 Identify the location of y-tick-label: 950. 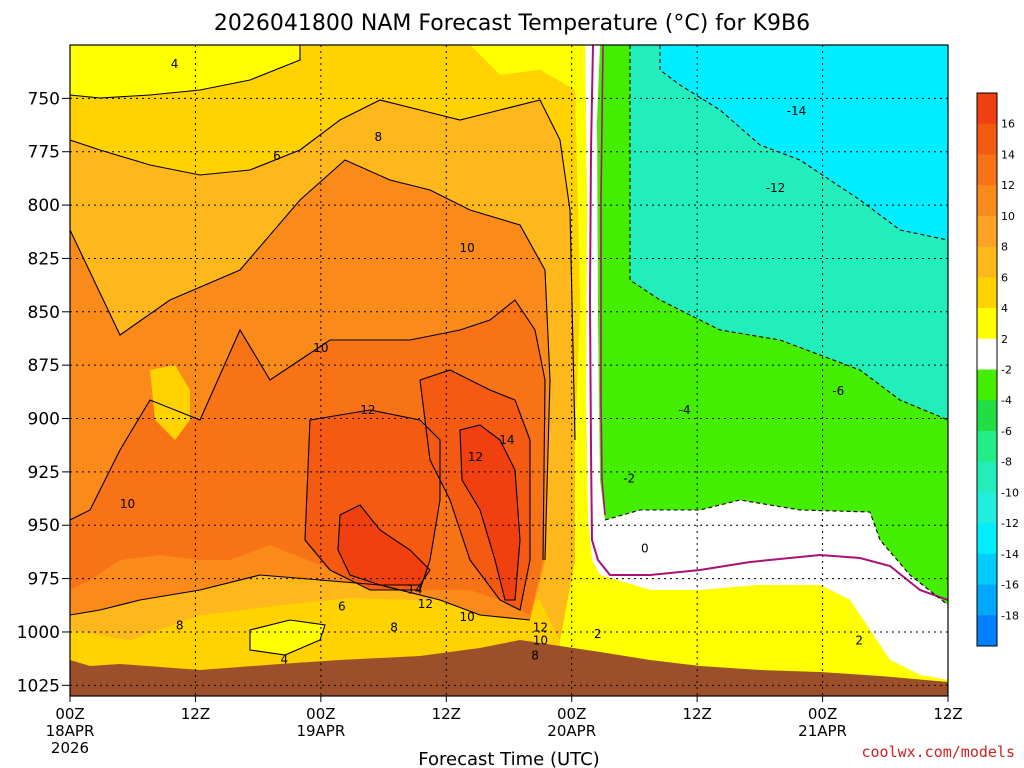
(44, 526).